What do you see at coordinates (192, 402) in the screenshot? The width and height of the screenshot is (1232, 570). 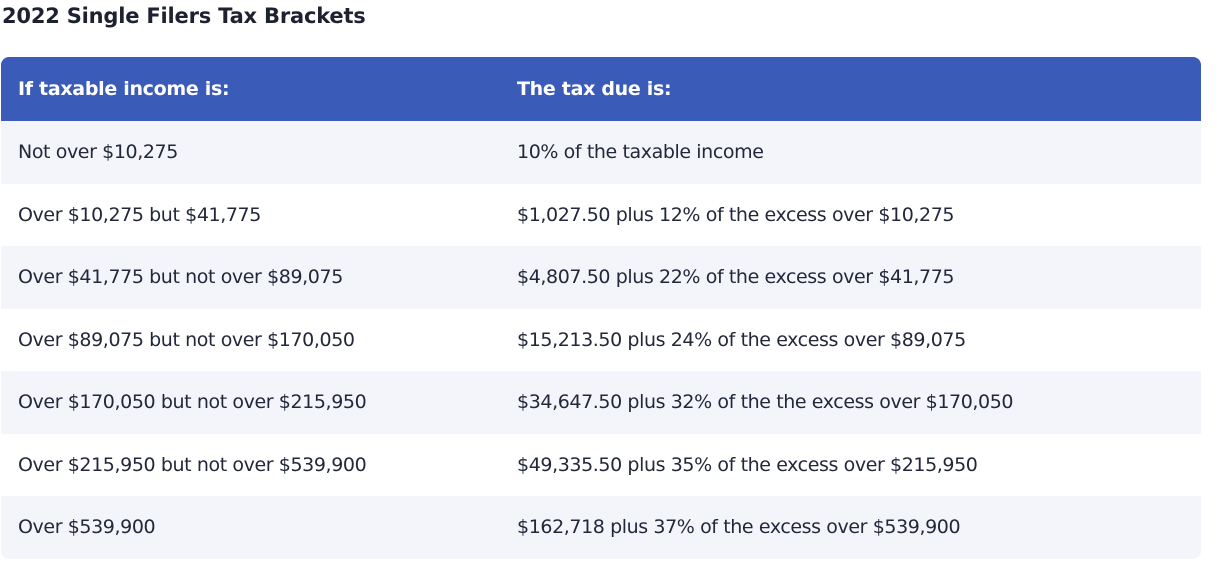 I see `income-cell: Over $170,050 but not over $215,950` at bounding box center [192, 402].